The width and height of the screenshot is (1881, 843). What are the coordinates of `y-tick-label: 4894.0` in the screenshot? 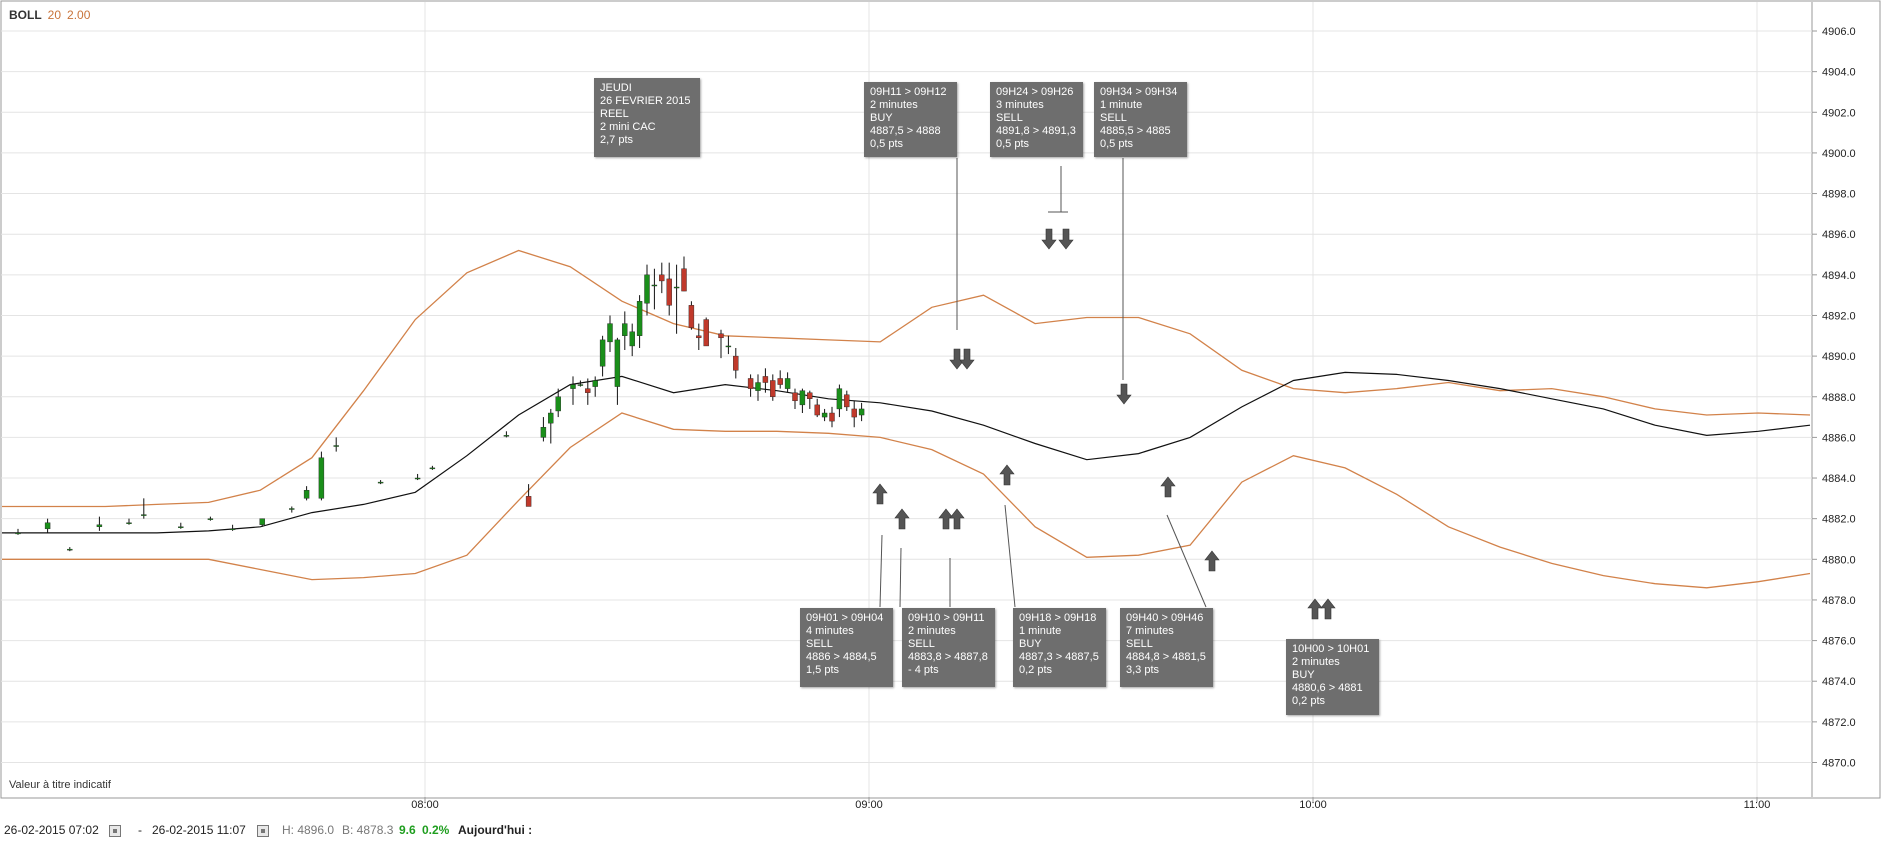 It's located at (1839, 276).